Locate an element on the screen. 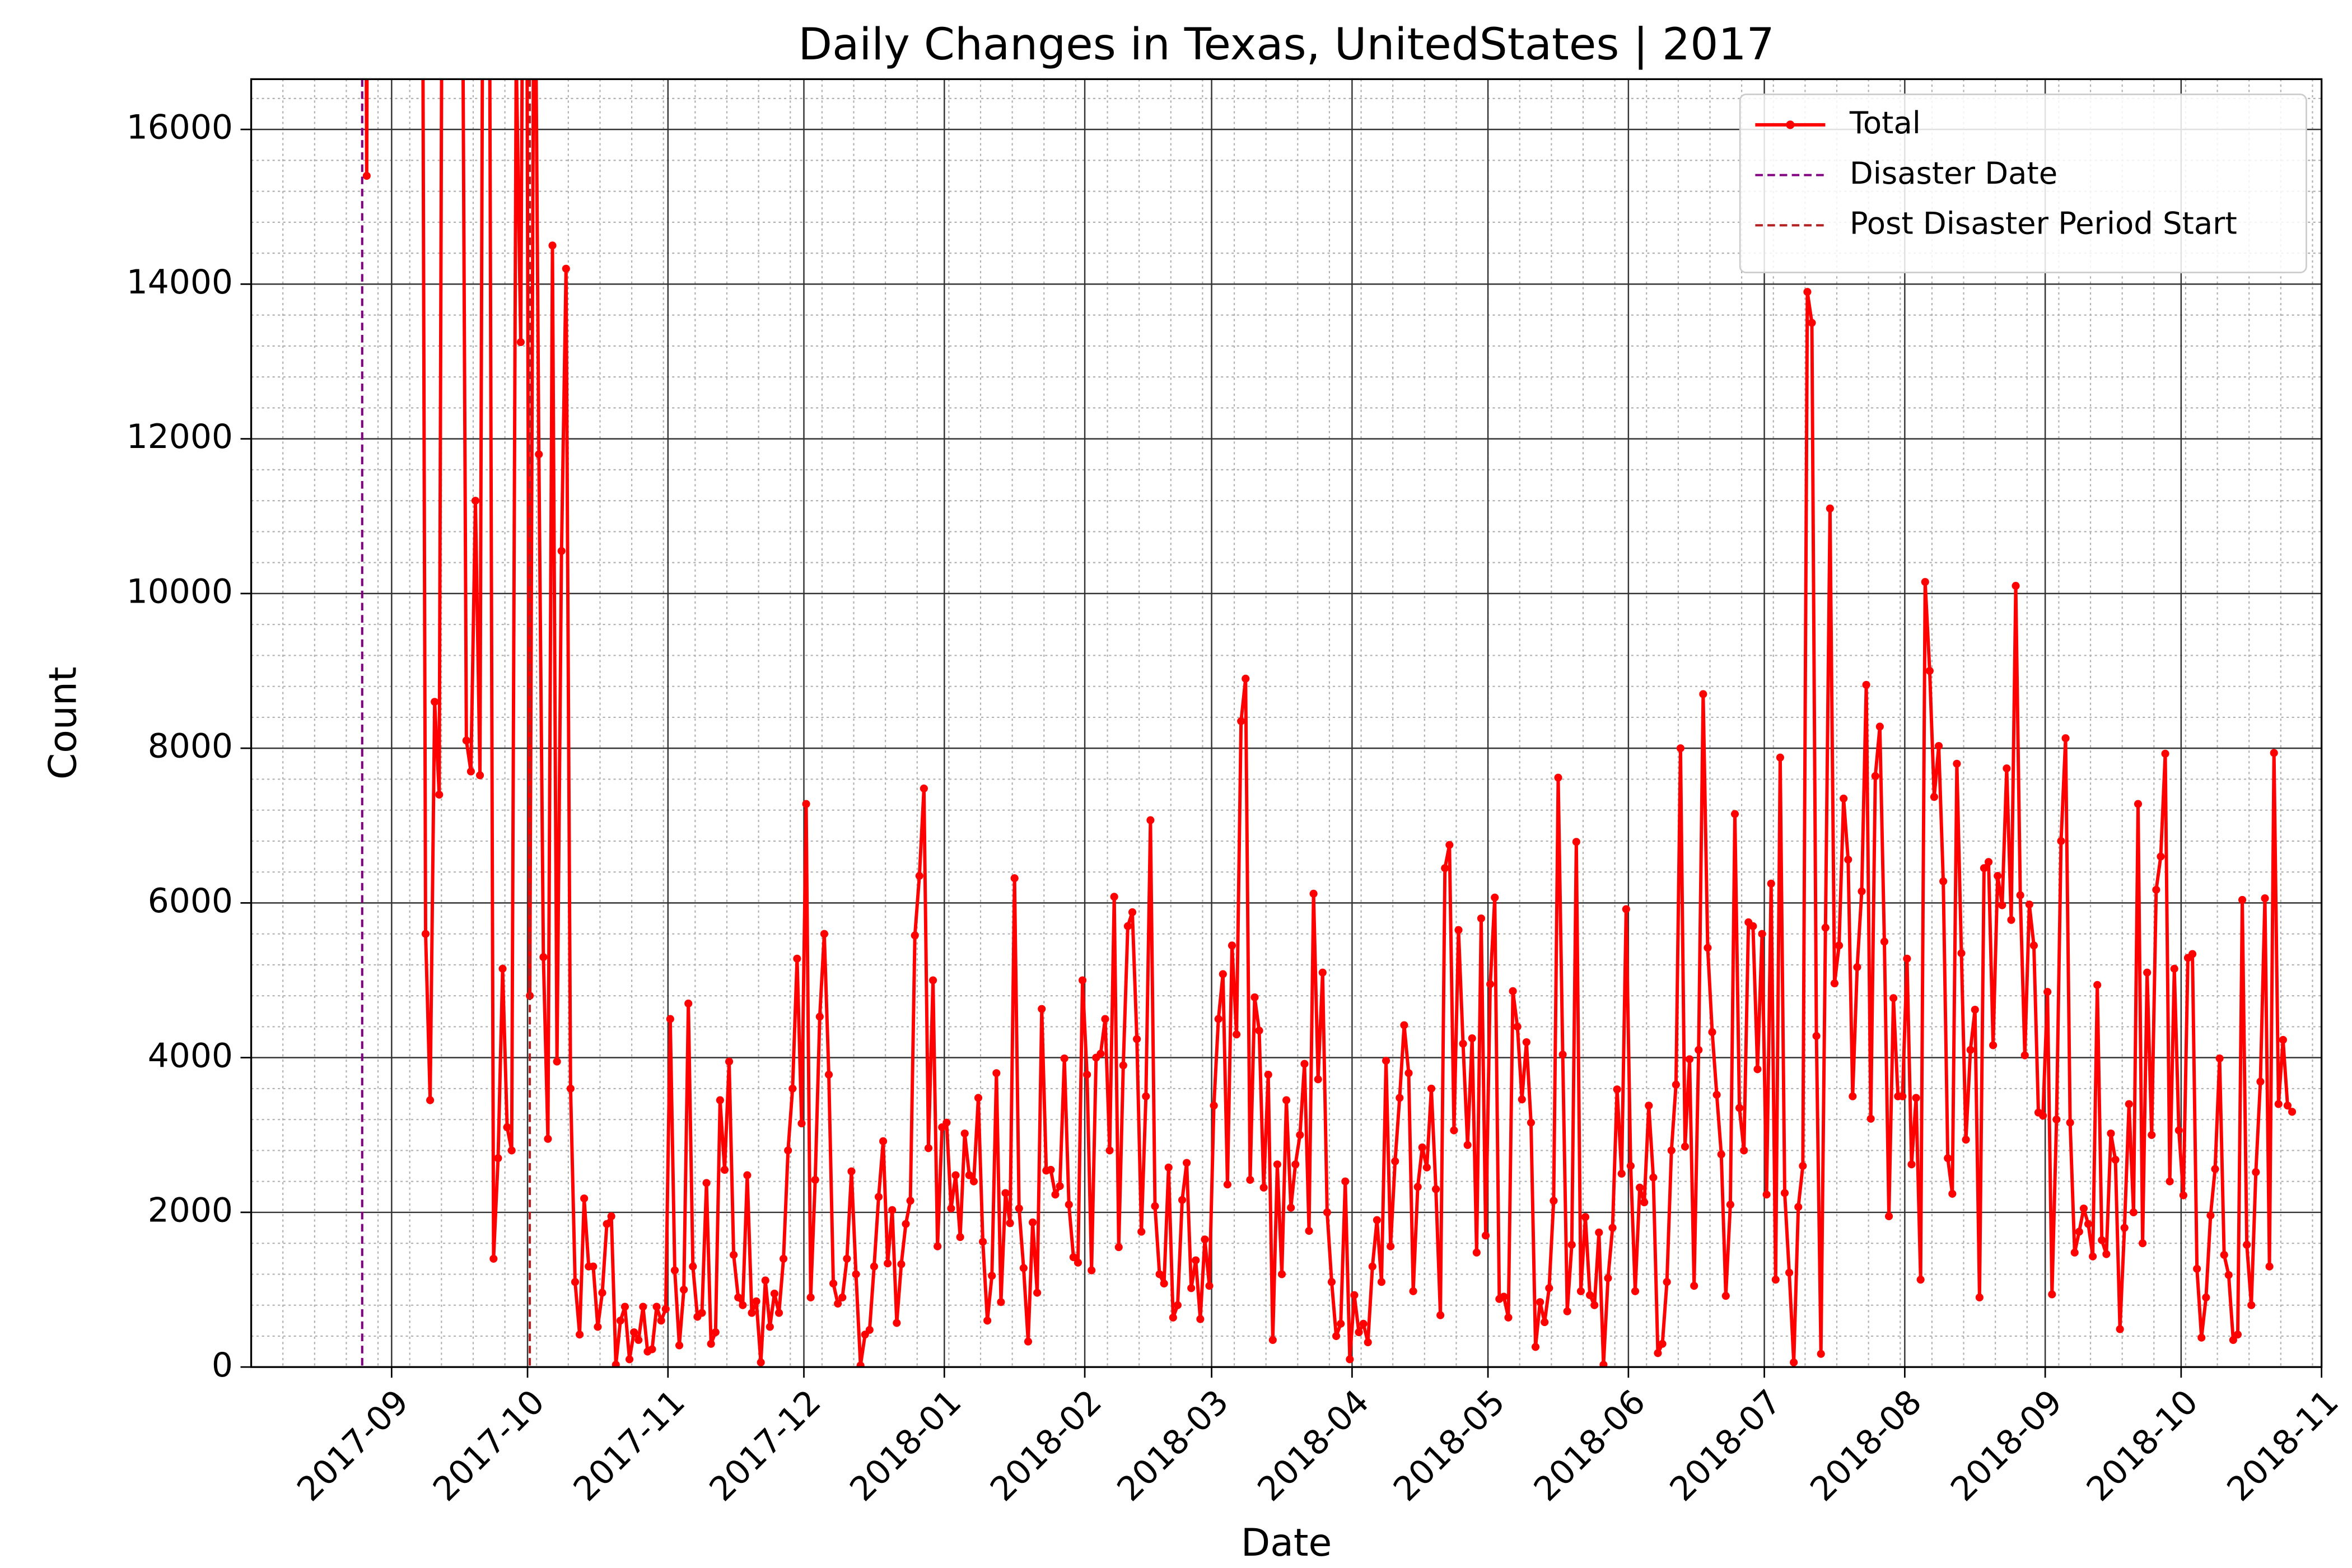  x-tick-label: 2018-09 is located at coordinates (2007, 1446).